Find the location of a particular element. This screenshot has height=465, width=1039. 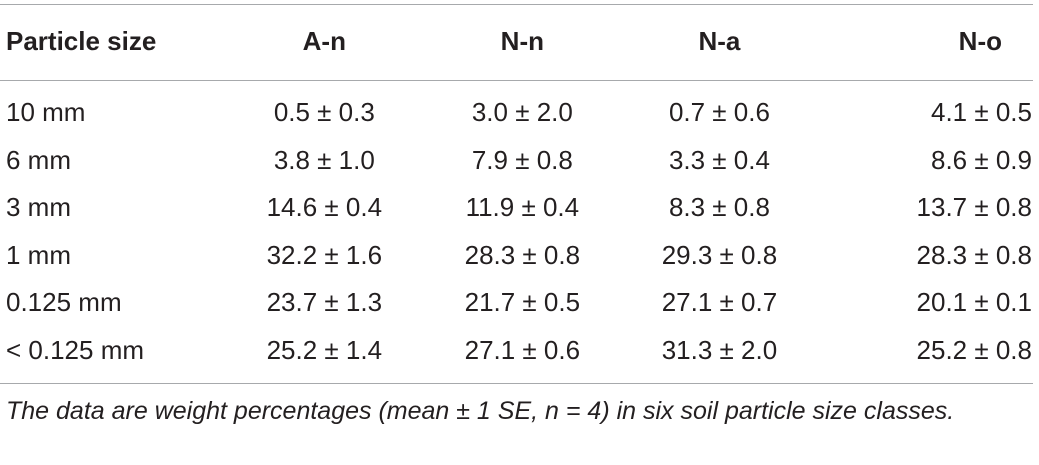

header-rule is located at coordinates (516, 80).